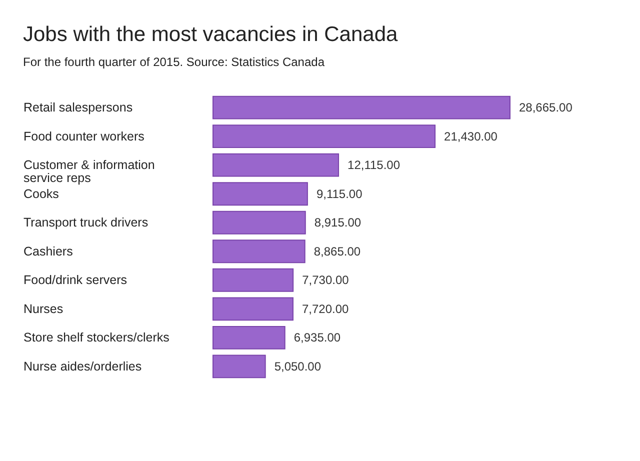  Describe the element at coordinates (471, 136) in the screenshot. I see `data-label: 21,430.00` at that location.